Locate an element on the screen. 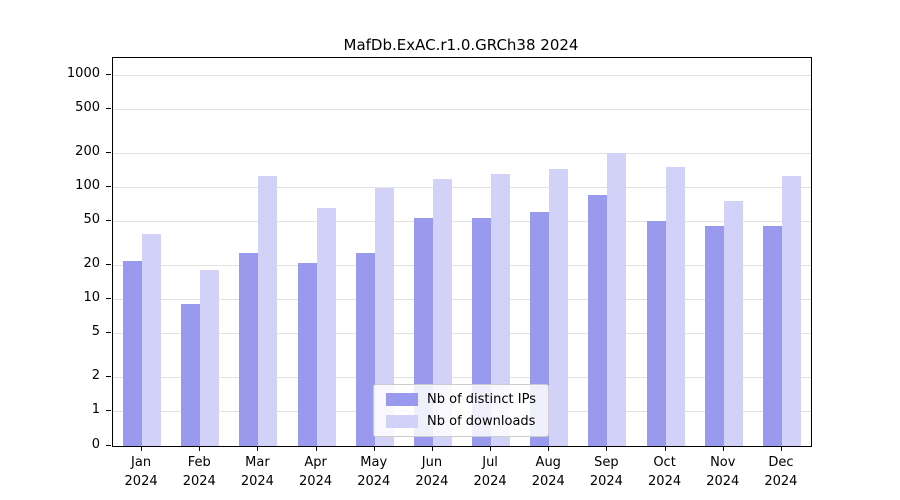 This screenshot has width=900, height=500. legend-swatch-distinct-ips is located at coordinates (402, 399).